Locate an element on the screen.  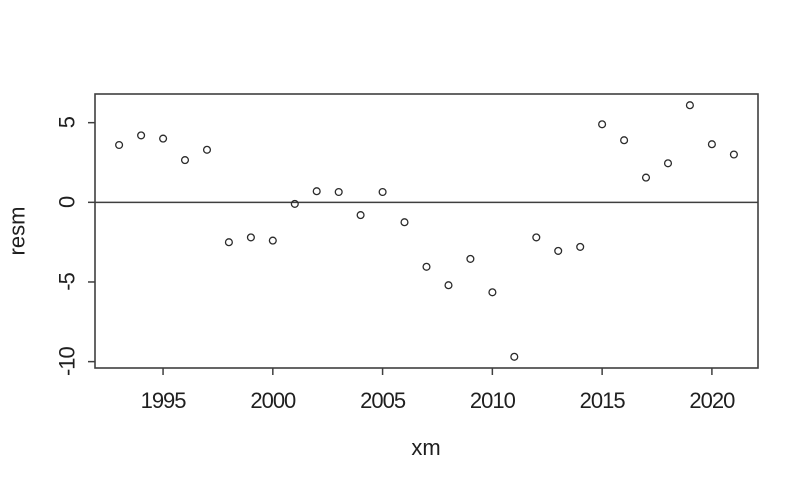
y-tick-label: 5 is located at coordinates (67, 122).